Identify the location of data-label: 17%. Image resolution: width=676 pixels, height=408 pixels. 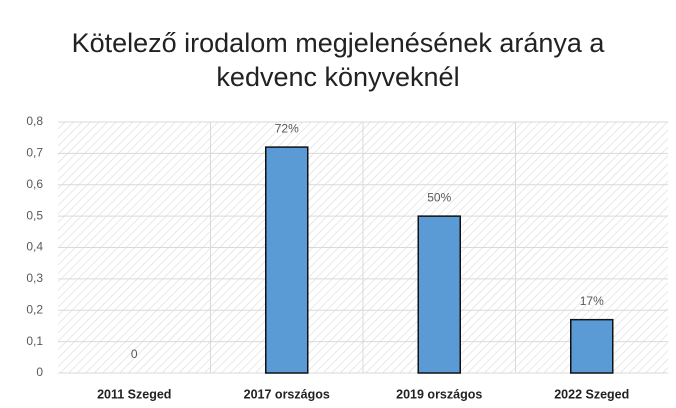
(592, 301).